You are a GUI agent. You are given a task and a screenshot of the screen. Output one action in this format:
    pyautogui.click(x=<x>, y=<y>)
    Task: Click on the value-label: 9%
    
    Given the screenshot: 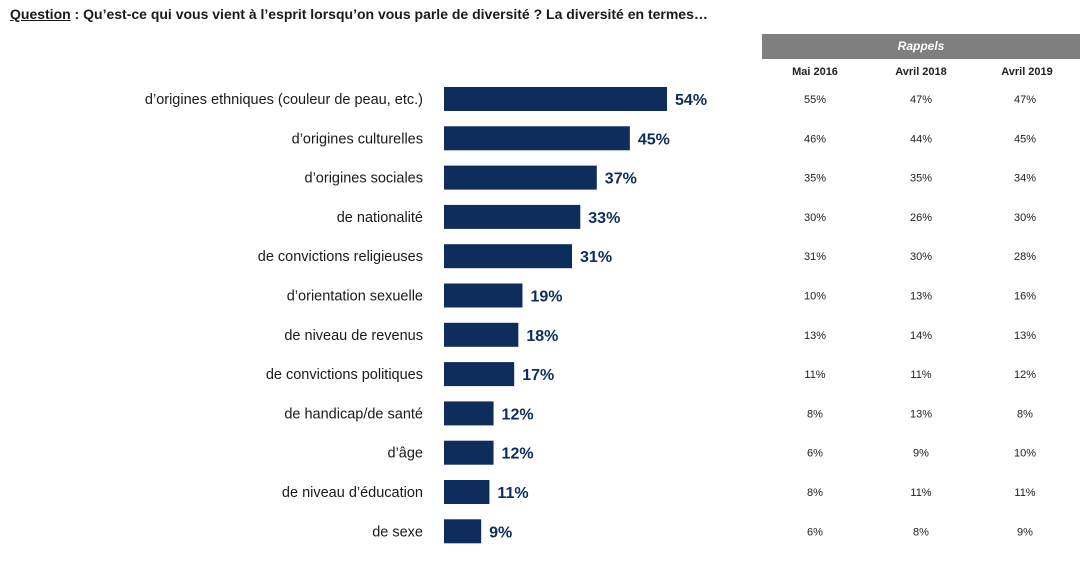 What is the action you would take?
    pyautogui.click(x=500, y=532)
    